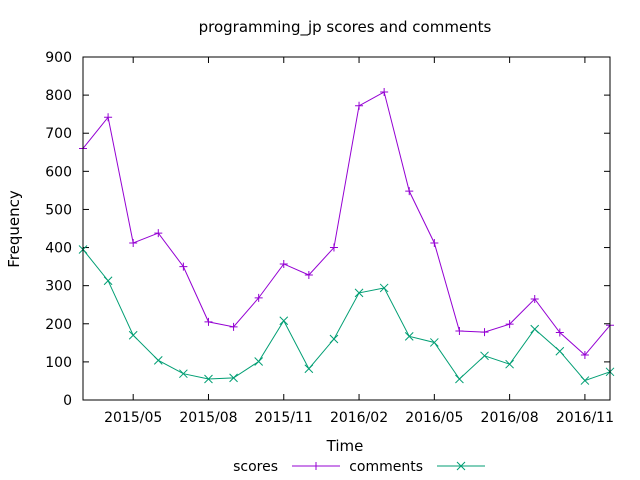  Describe the element at coordinates (58, 58) in the screenshot. I see `y-tick-label: 900` at that location.